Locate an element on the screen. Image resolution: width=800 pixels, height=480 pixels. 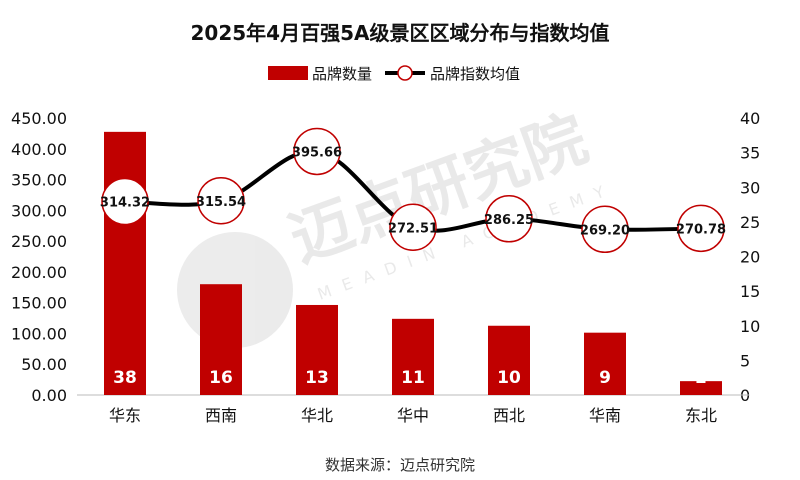
left-tick-label: 0.00 is located at coordinates (49, 395).